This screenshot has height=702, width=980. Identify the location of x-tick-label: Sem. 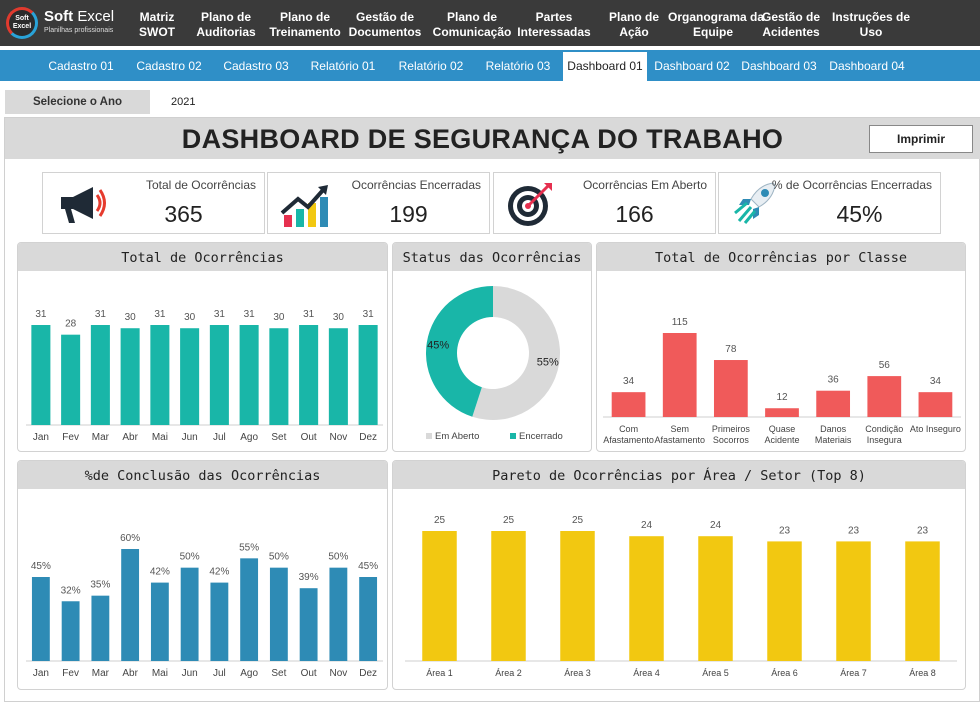
(679, 429).